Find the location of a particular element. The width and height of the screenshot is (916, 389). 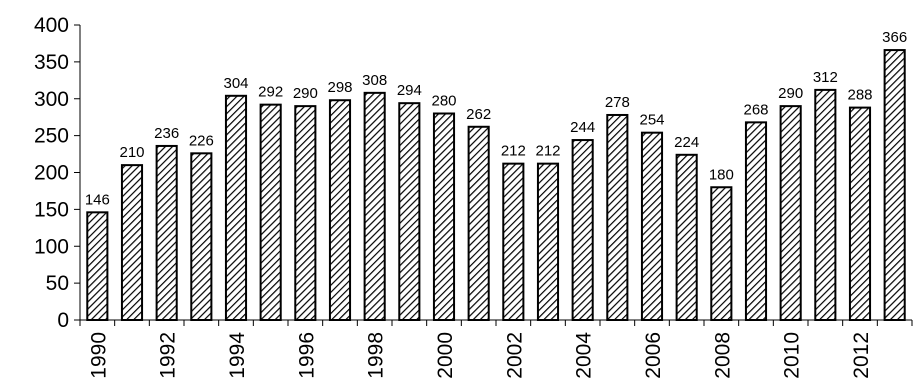

x-tick-label-1990: 1990 is located at coordinates (98, 355).